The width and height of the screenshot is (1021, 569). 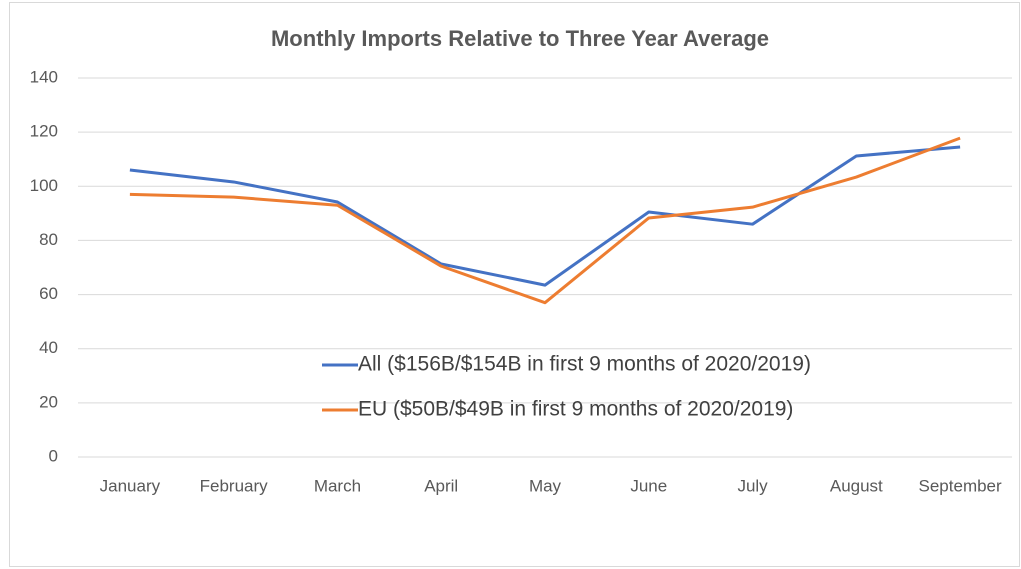 What do you see at coordinates (44, 185) in the screenshot?
I see `y-tick-label: 100` at bounding box center [44, 185].